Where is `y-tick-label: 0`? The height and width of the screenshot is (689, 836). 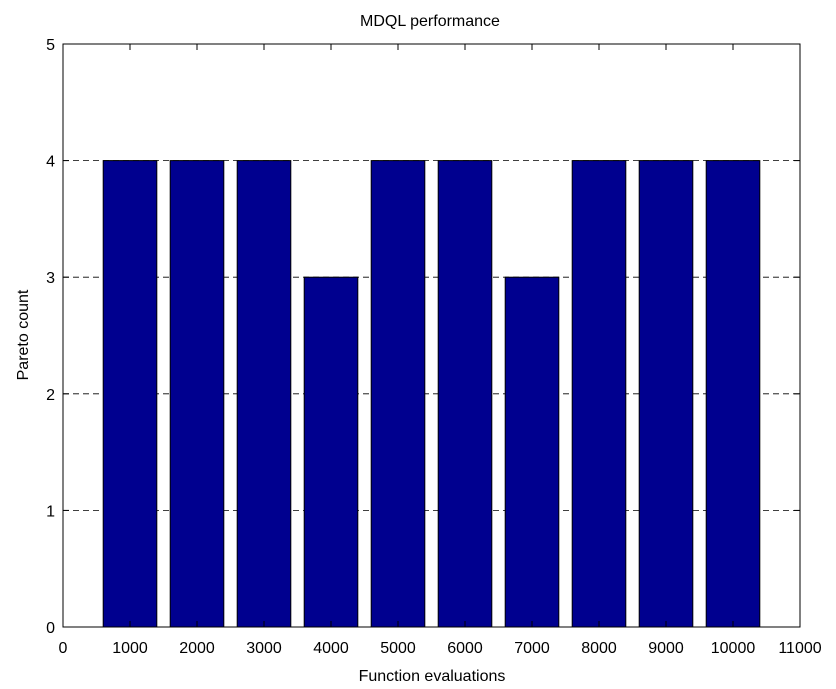 y-tick-label: 0 is located at coordinates (50, 628).